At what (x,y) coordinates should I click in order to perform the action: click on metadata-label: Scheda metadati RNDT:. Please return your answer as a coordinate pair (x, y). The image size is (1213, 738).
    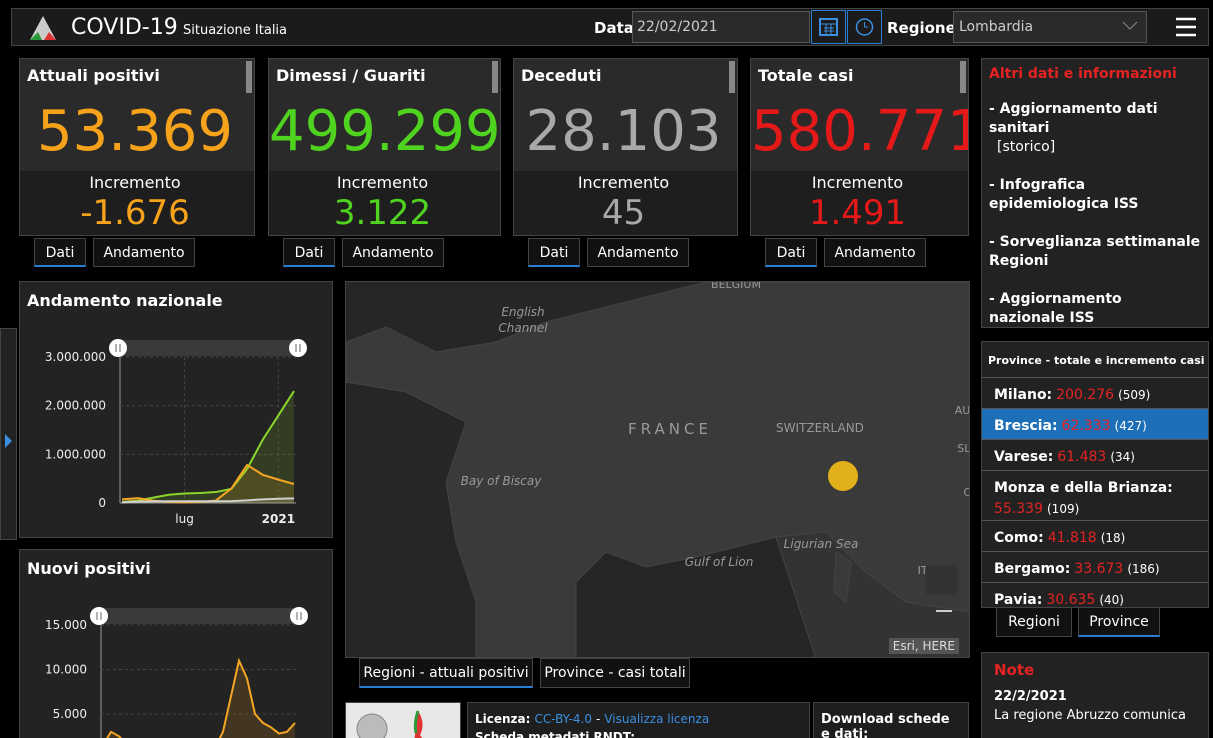
    Looking at the image, I should click on (555, 734).